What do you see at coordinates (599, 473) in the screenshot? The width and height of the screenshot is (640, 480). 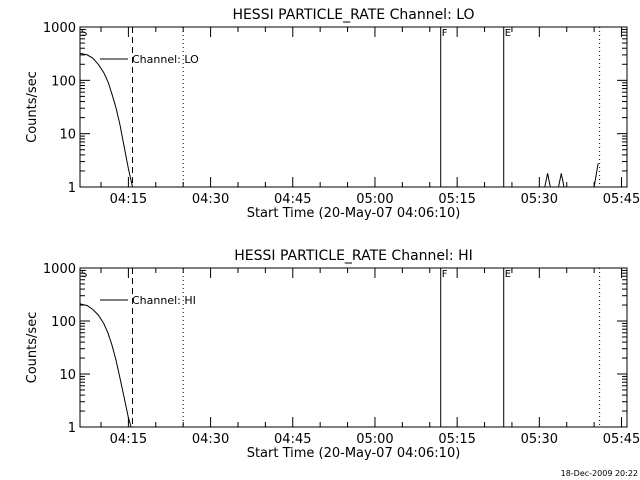 I see `plot-timestamp: 18-Dec-2009 20:22` at bounding box center [599, 473].